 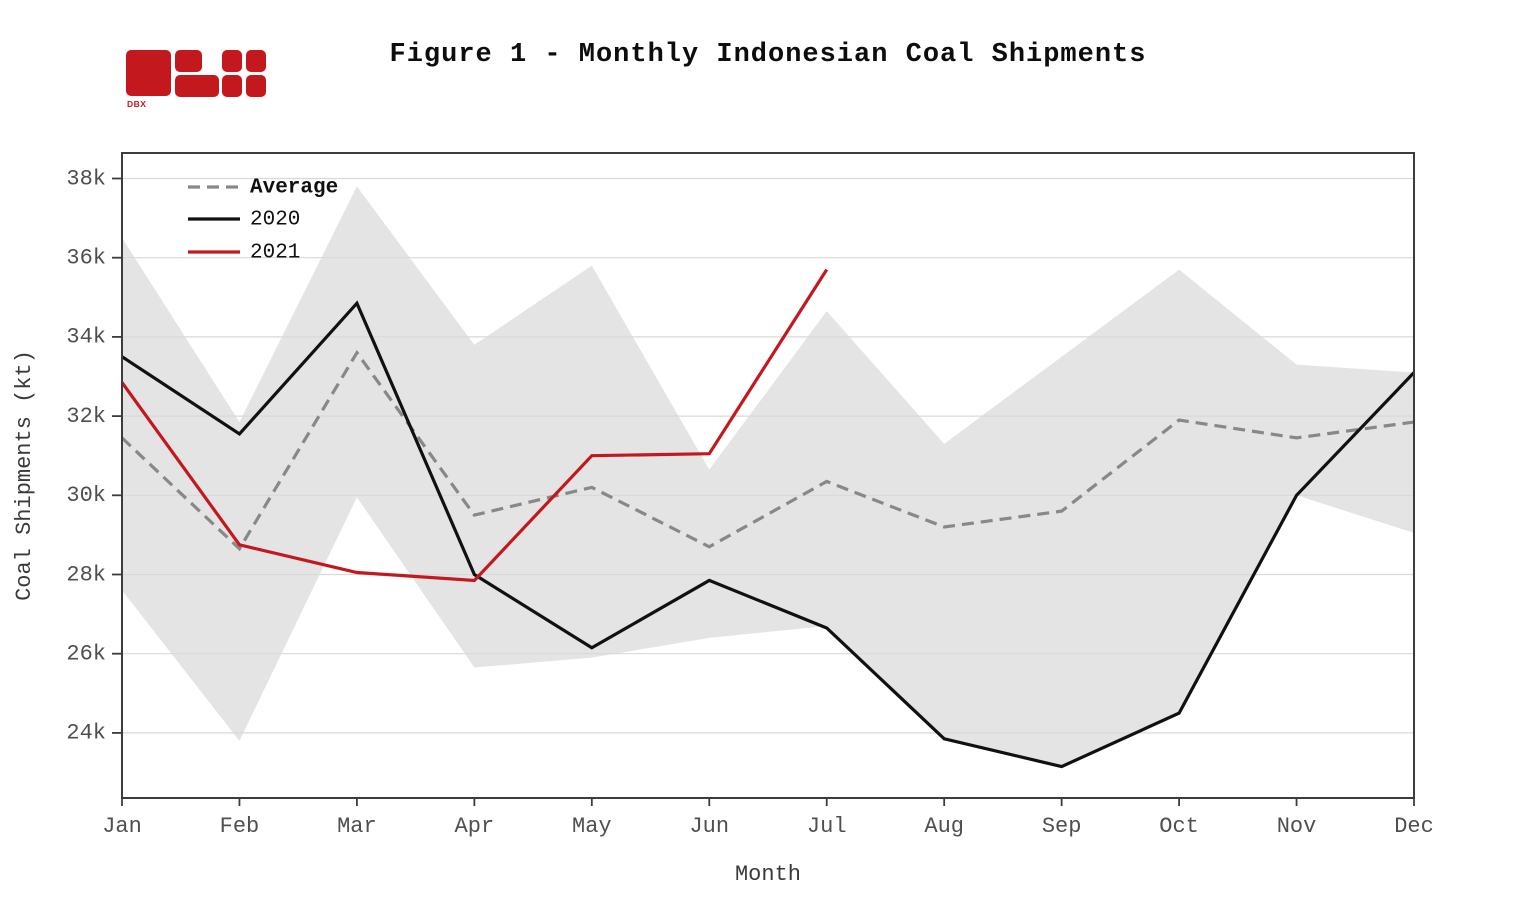 What do you see at coordinates (122, 826) in the screenshot?
I see `x-tick-label: Jan` at bounding box center [122, 826].